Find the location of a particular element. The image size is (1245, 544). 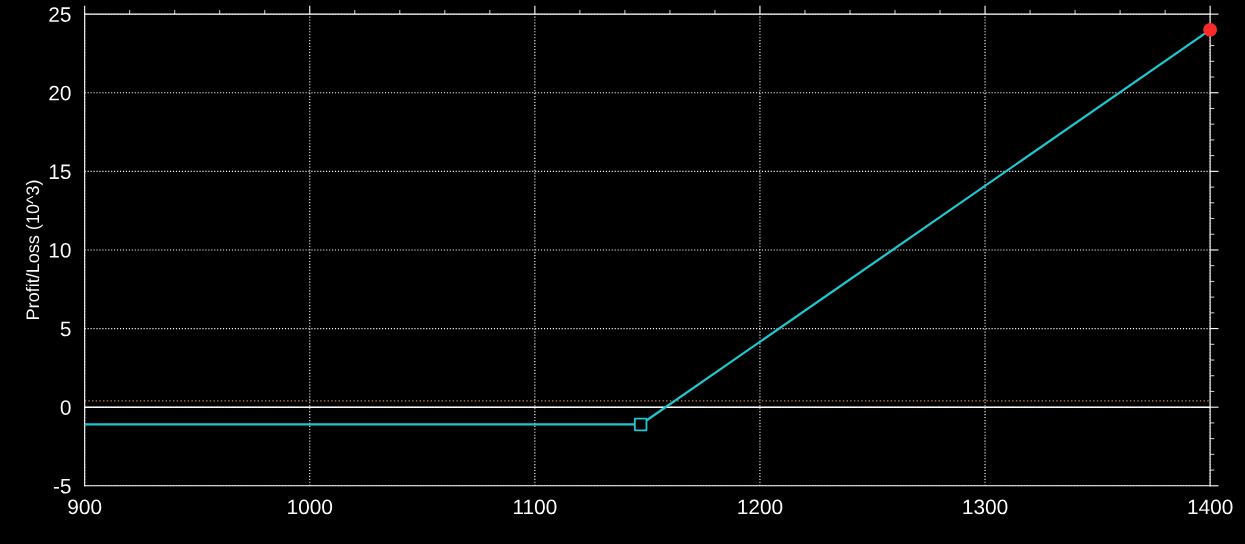

x-tick-label: 1300 is located at coordinates (985, 507).